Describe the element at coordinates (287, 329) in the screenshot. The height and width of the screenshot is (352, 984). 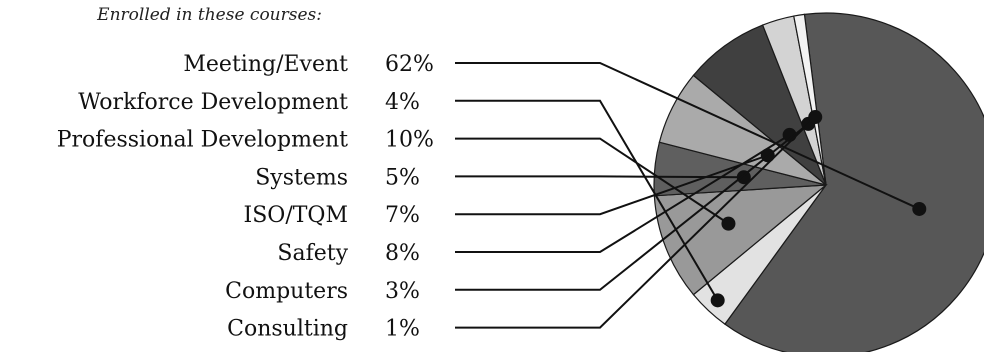
I see `category-label-consulting: Consulting` at that location.